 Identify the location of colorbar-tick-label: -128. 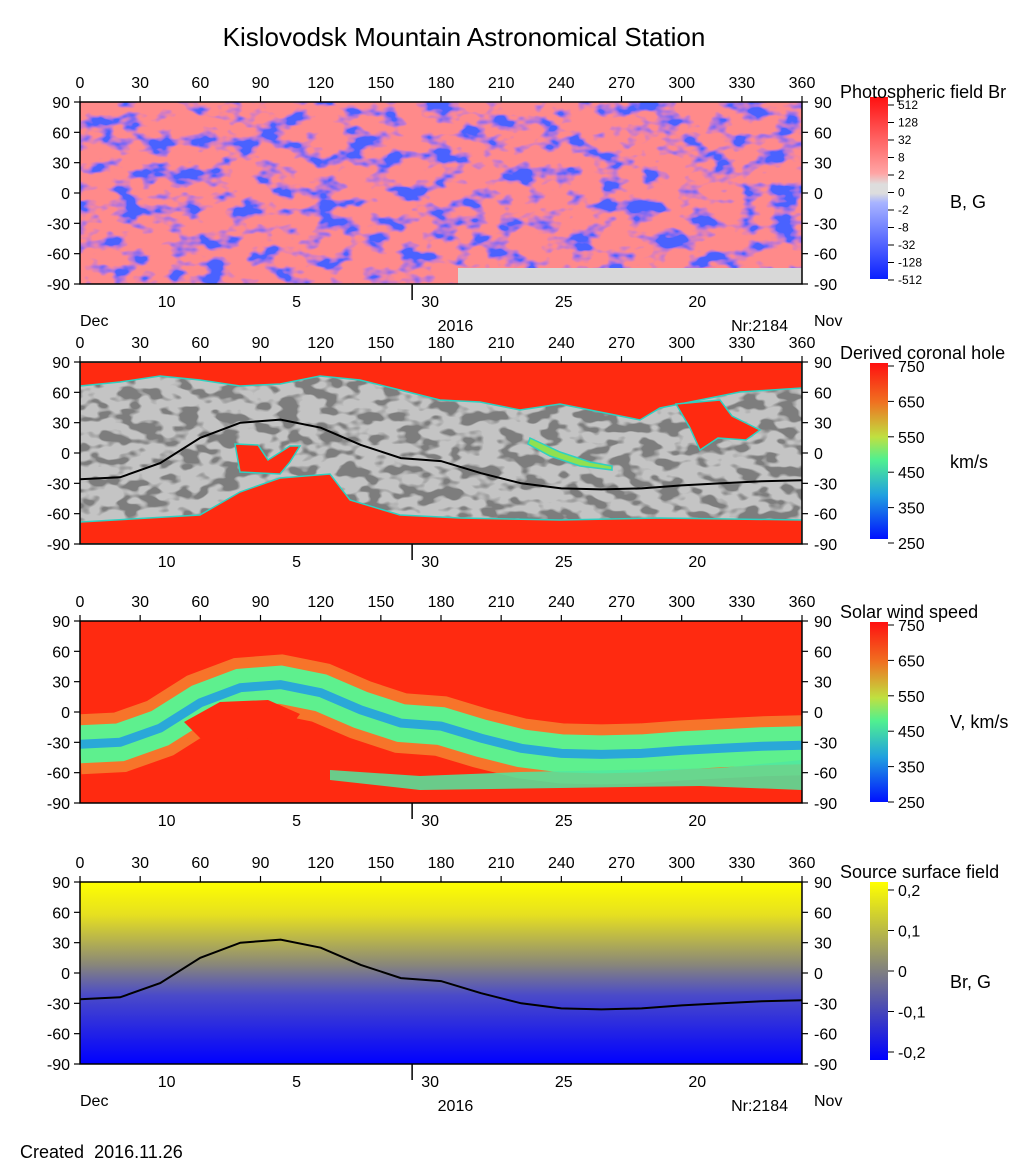
(910, 263).